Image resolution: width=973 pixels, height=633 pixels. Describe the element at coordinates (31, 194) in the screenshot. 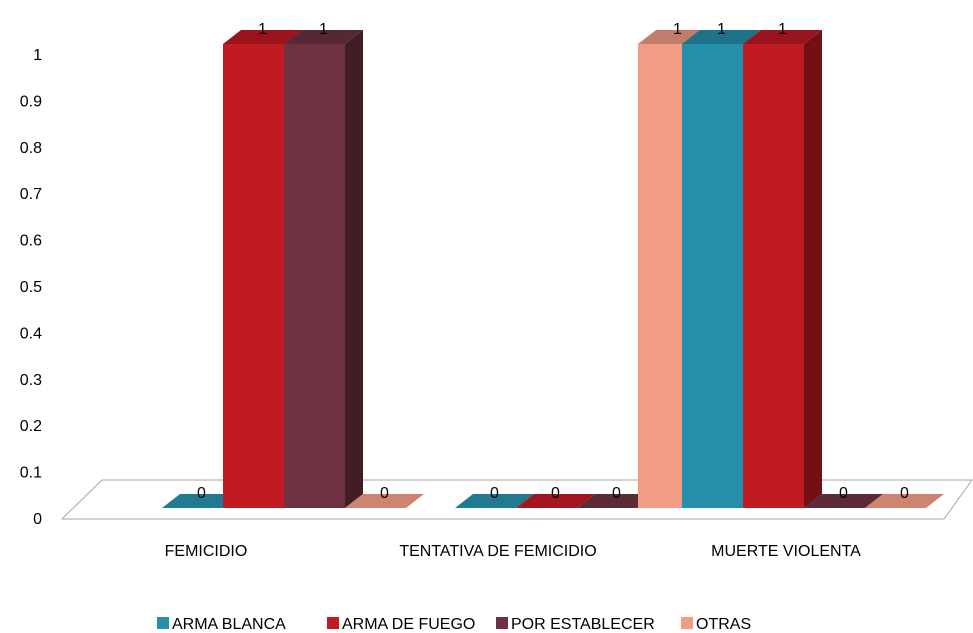

I see `y-tick-label: 0.7` at that location.